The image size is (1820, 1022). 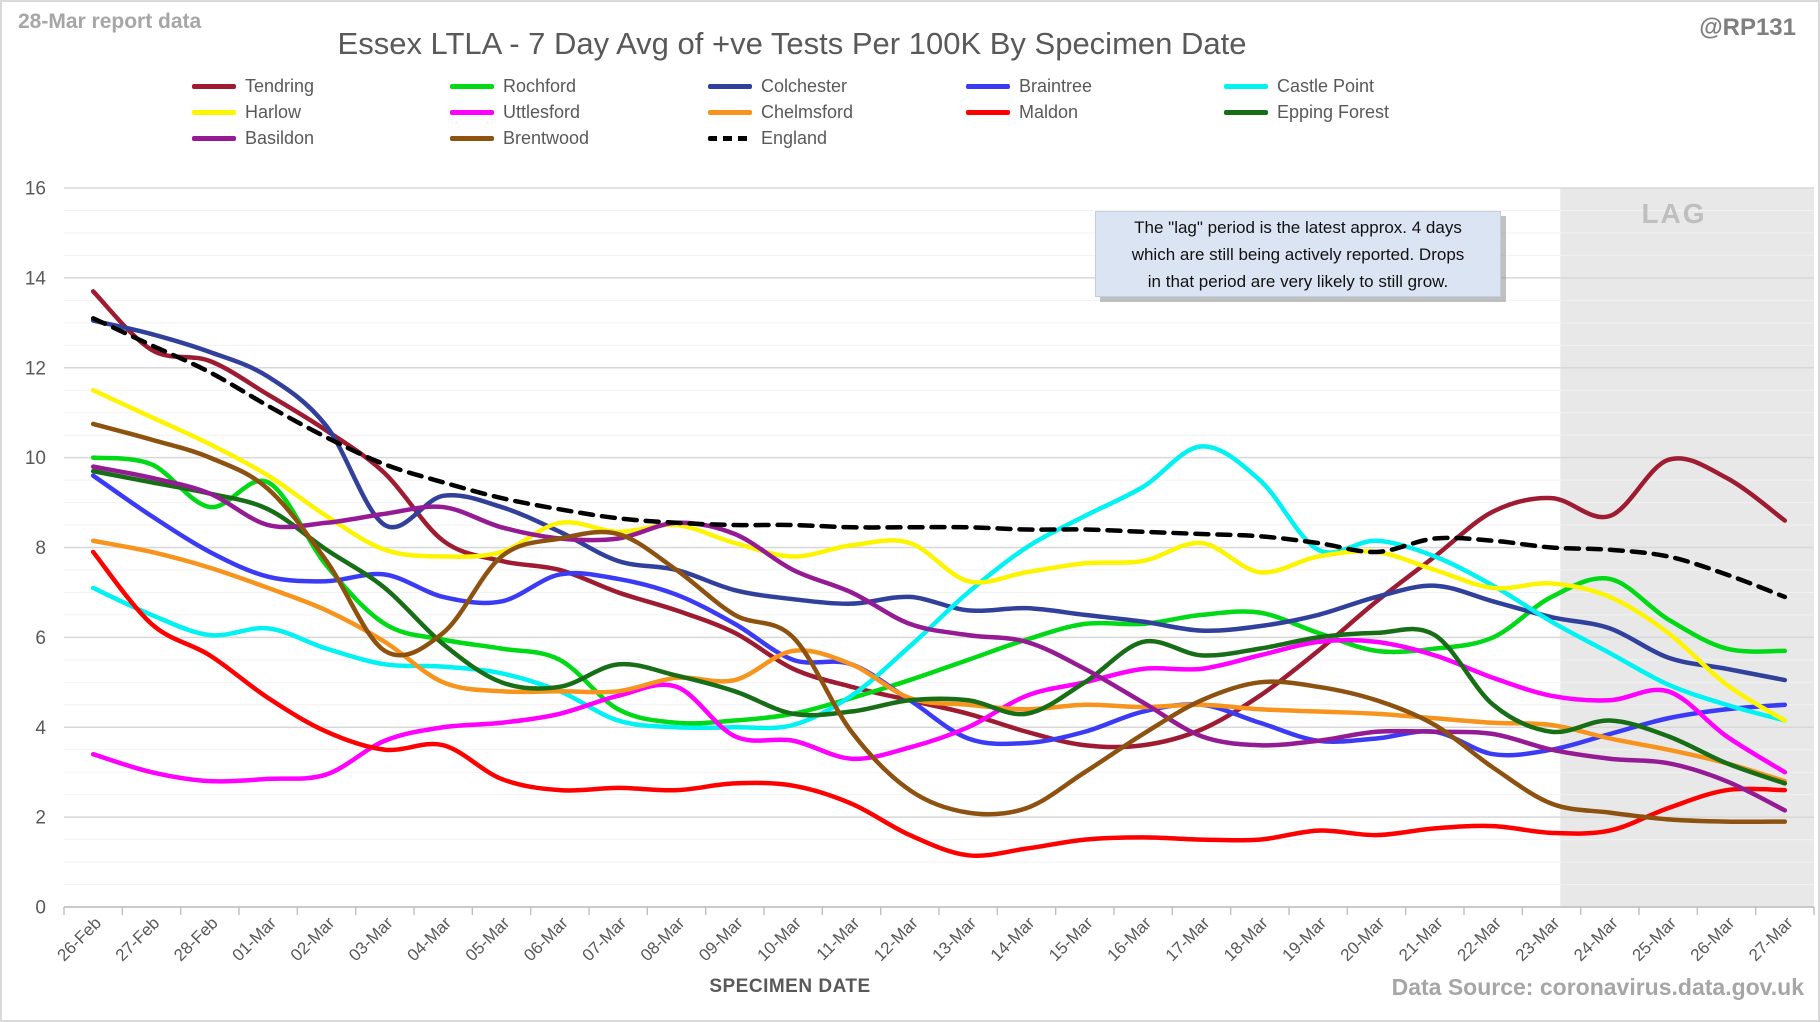 I want to click on x-tick-label: 18-Mar, so click(x=1246, y=939).